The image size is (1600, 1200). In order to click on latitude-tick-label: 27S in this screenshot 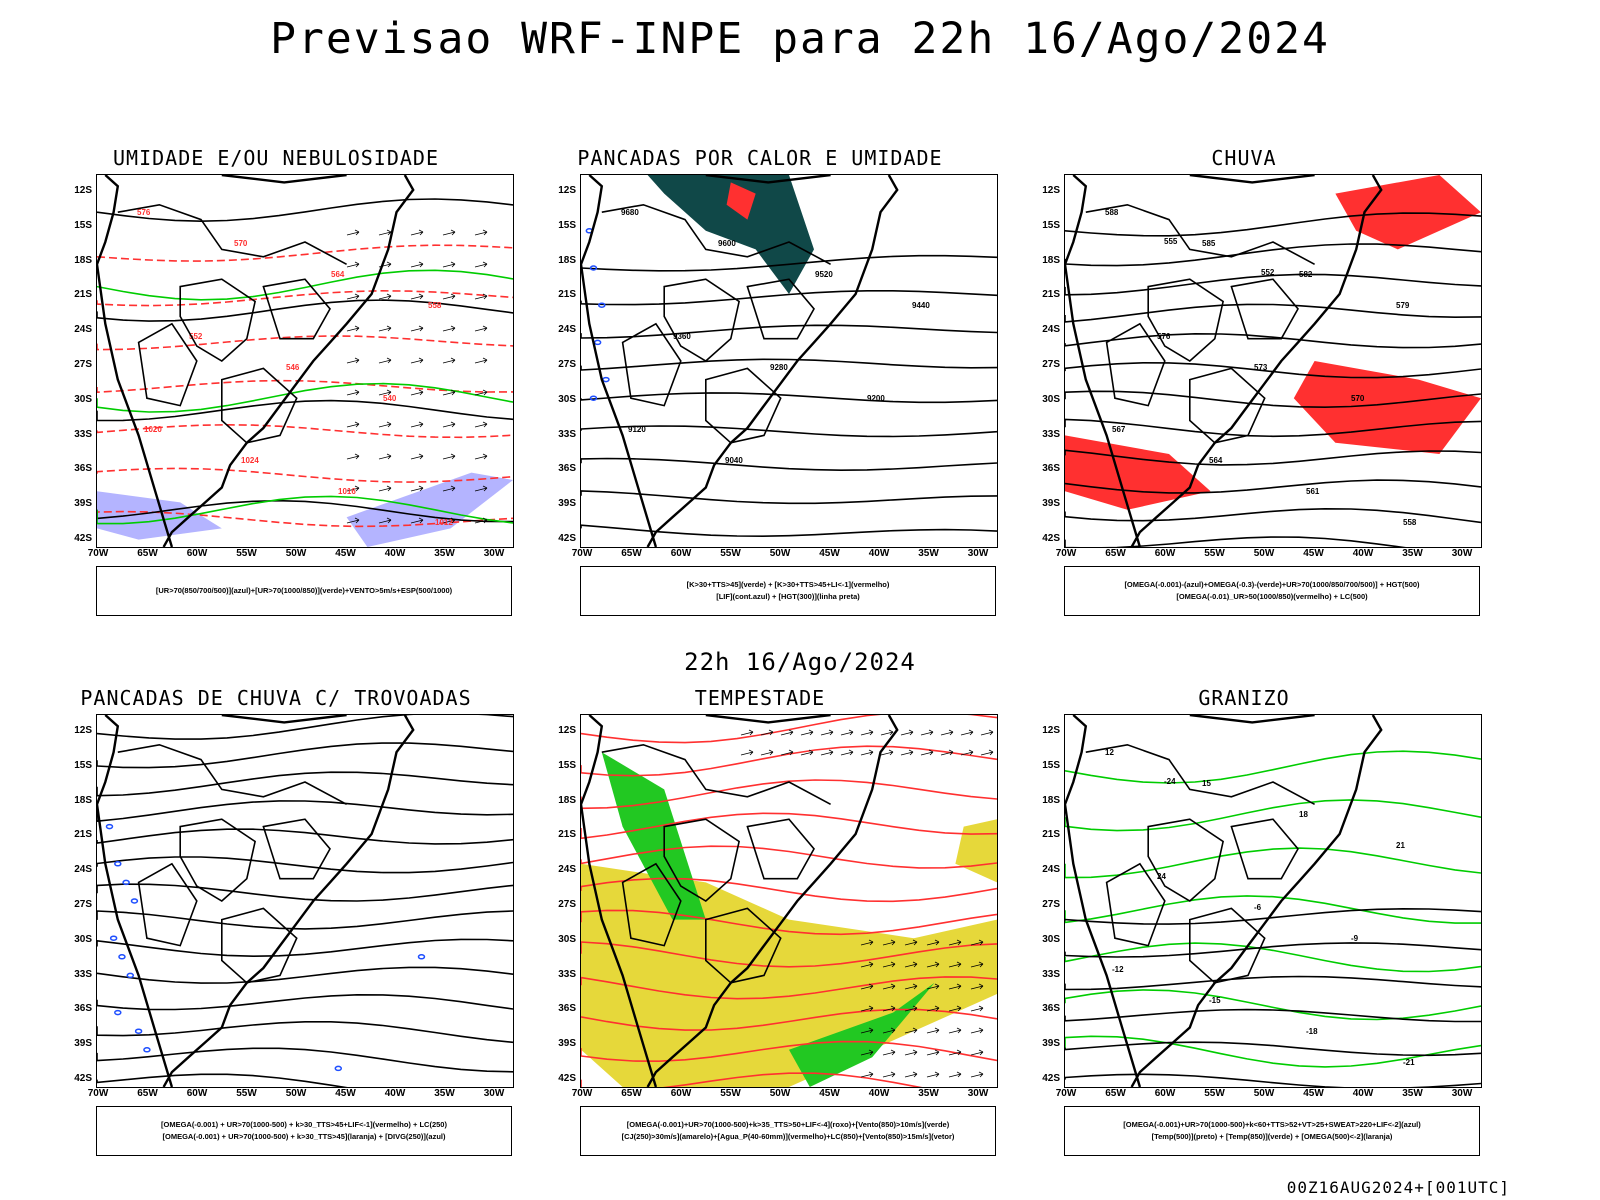, I will do `click(1051, 364)`.